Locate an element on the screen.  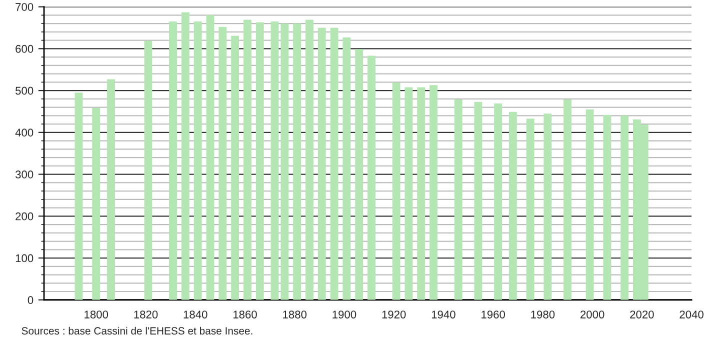
x-tick-label: 1940 is located at coordinates (444, 314).